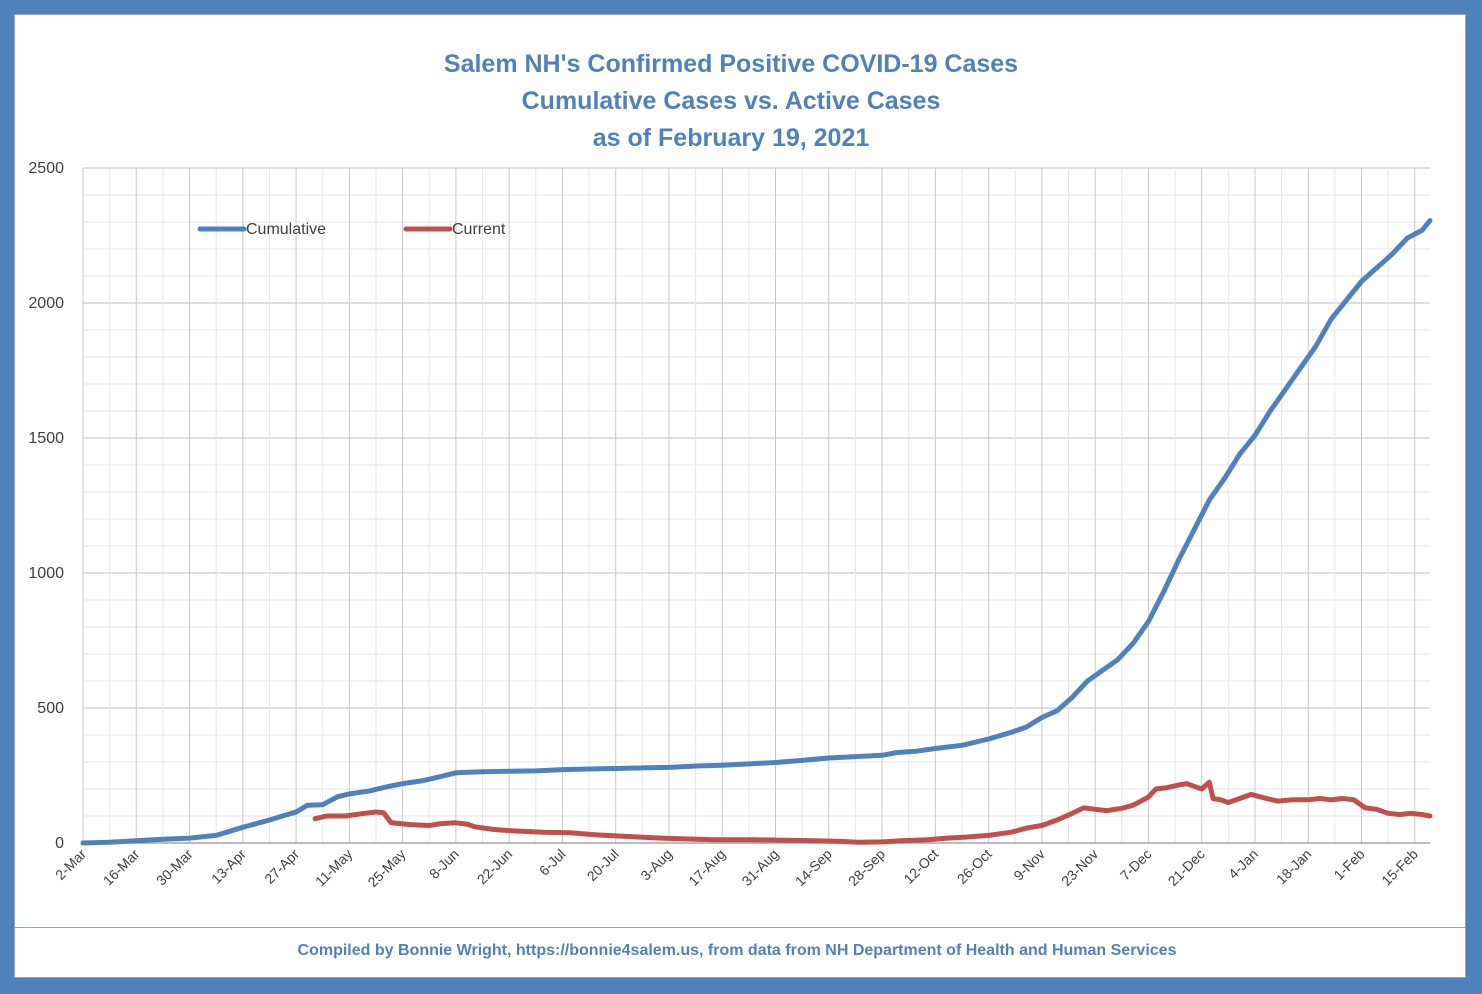 The image size is (1482, 994). I want to click on x-tick-label: 18-Jan, so click(1294, 867).